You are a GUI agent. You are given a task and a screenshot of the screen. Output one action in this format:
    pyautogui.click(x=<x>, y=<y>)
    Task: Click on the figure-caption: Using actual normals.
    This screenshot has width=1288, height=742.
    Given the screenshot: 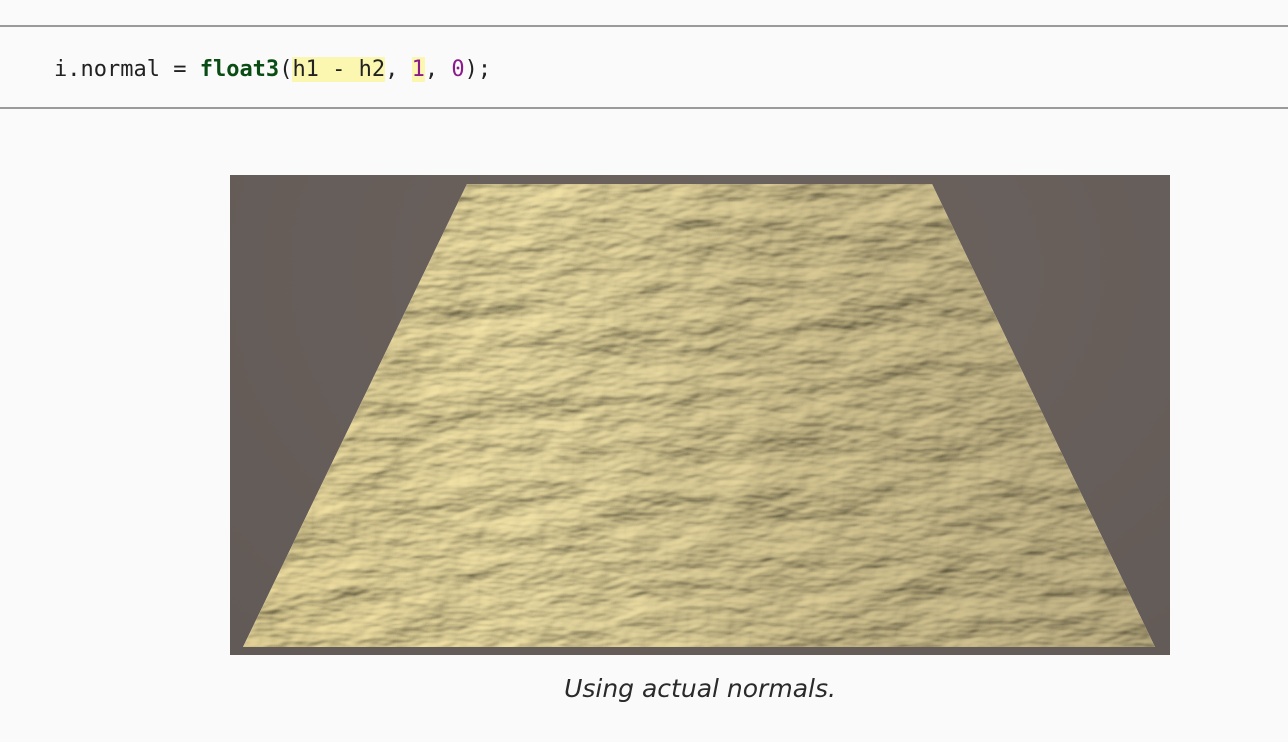 What is the action you would take?
    pyautogui.click(x=700, y=688)
    